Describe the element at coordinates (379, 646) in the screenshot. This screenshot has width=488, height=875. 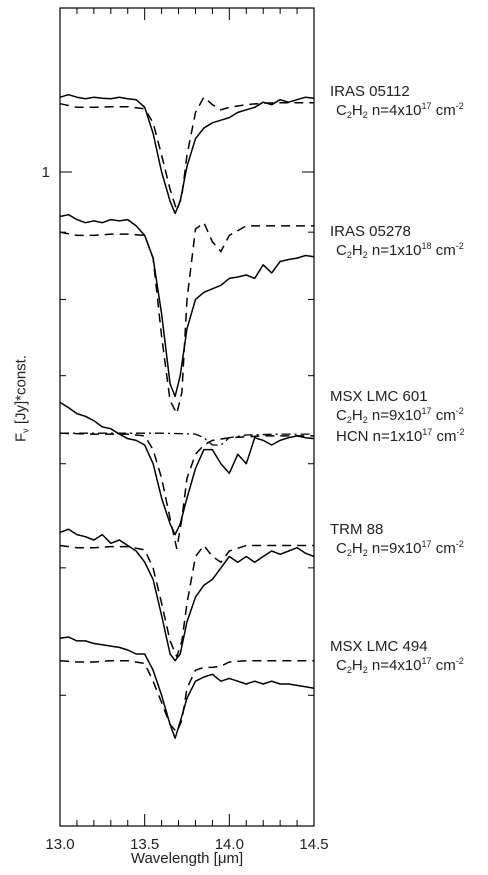
I see `annotation-label: MSX LMC 494` at that location.